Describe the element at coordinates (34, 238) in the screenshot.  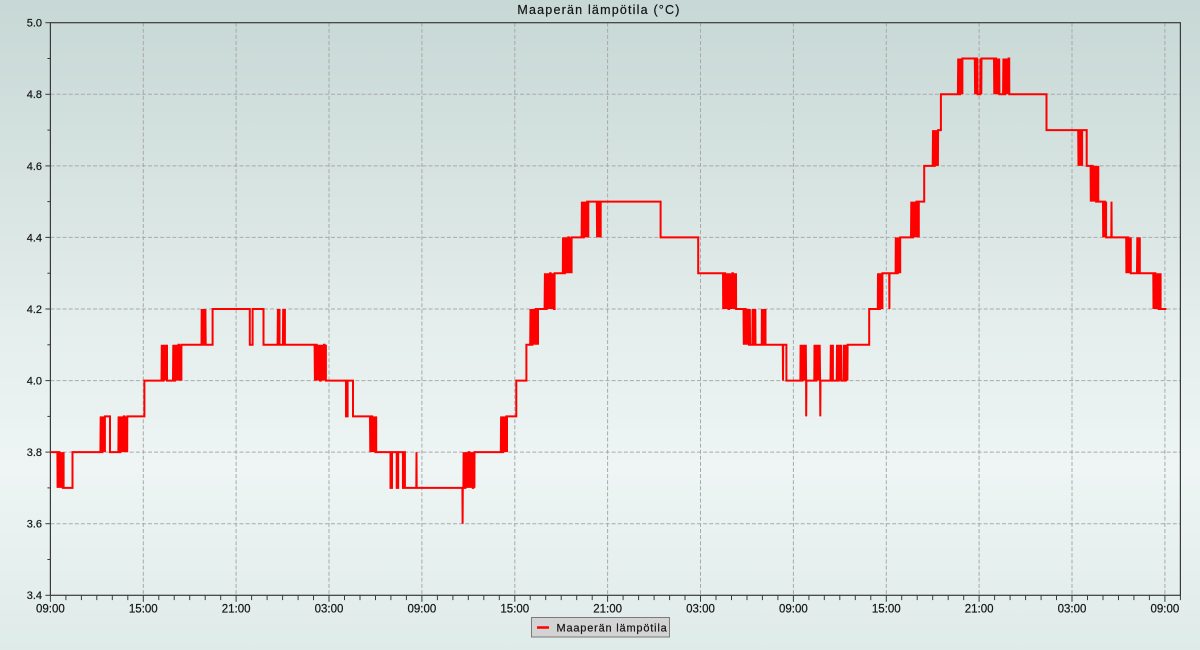
I see `svg-text: 4.4` at that location.